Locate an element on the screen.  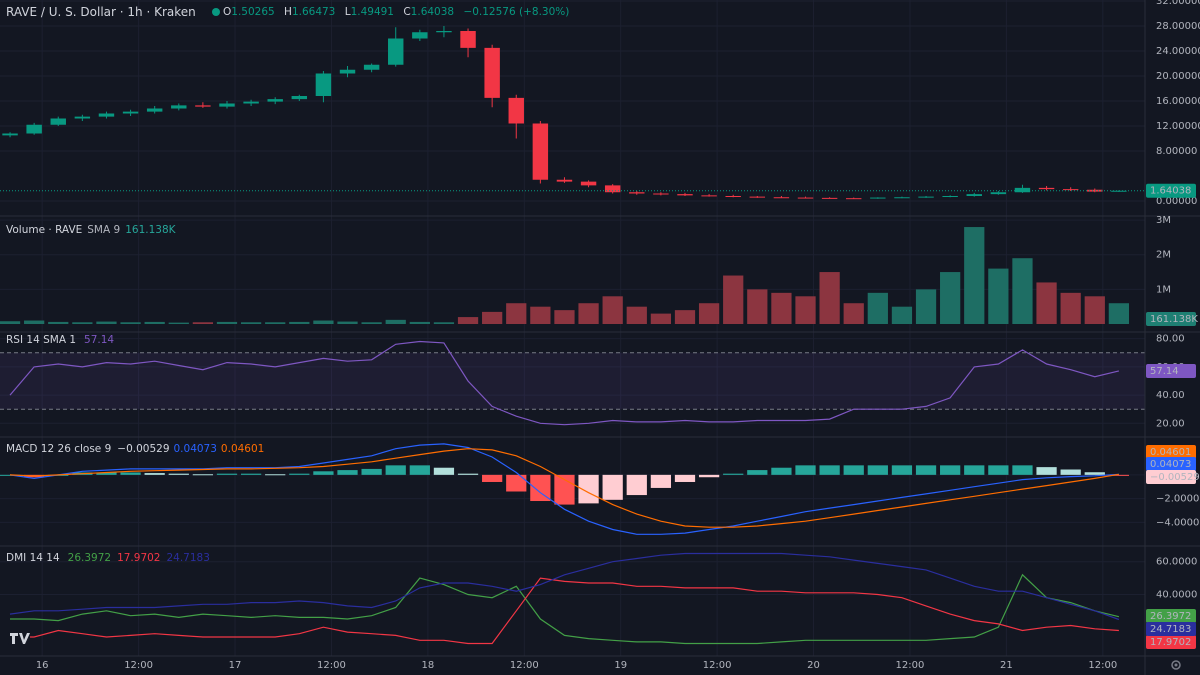
y-tick-label: 20.00000 is located at coordinates (1178, 76).